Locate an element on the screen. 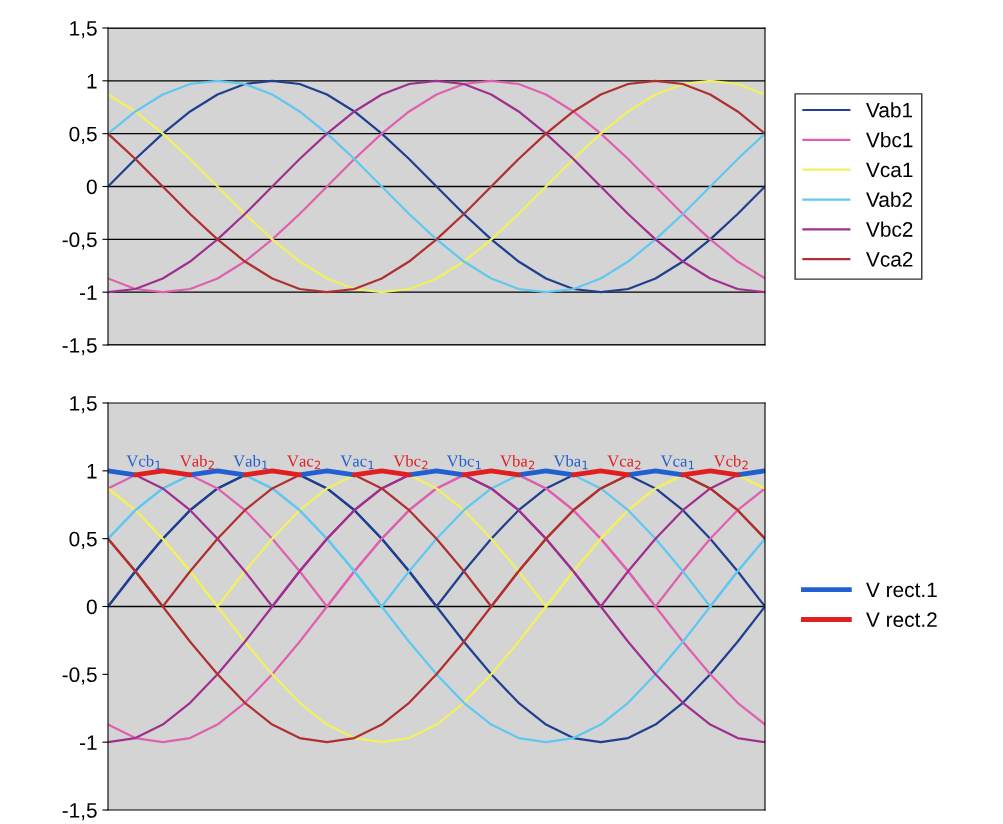 Image resolution: width=1003 pixels, height=824 pixels. annotation: Vab$_{1}$ is located at coordinates (250, 462).